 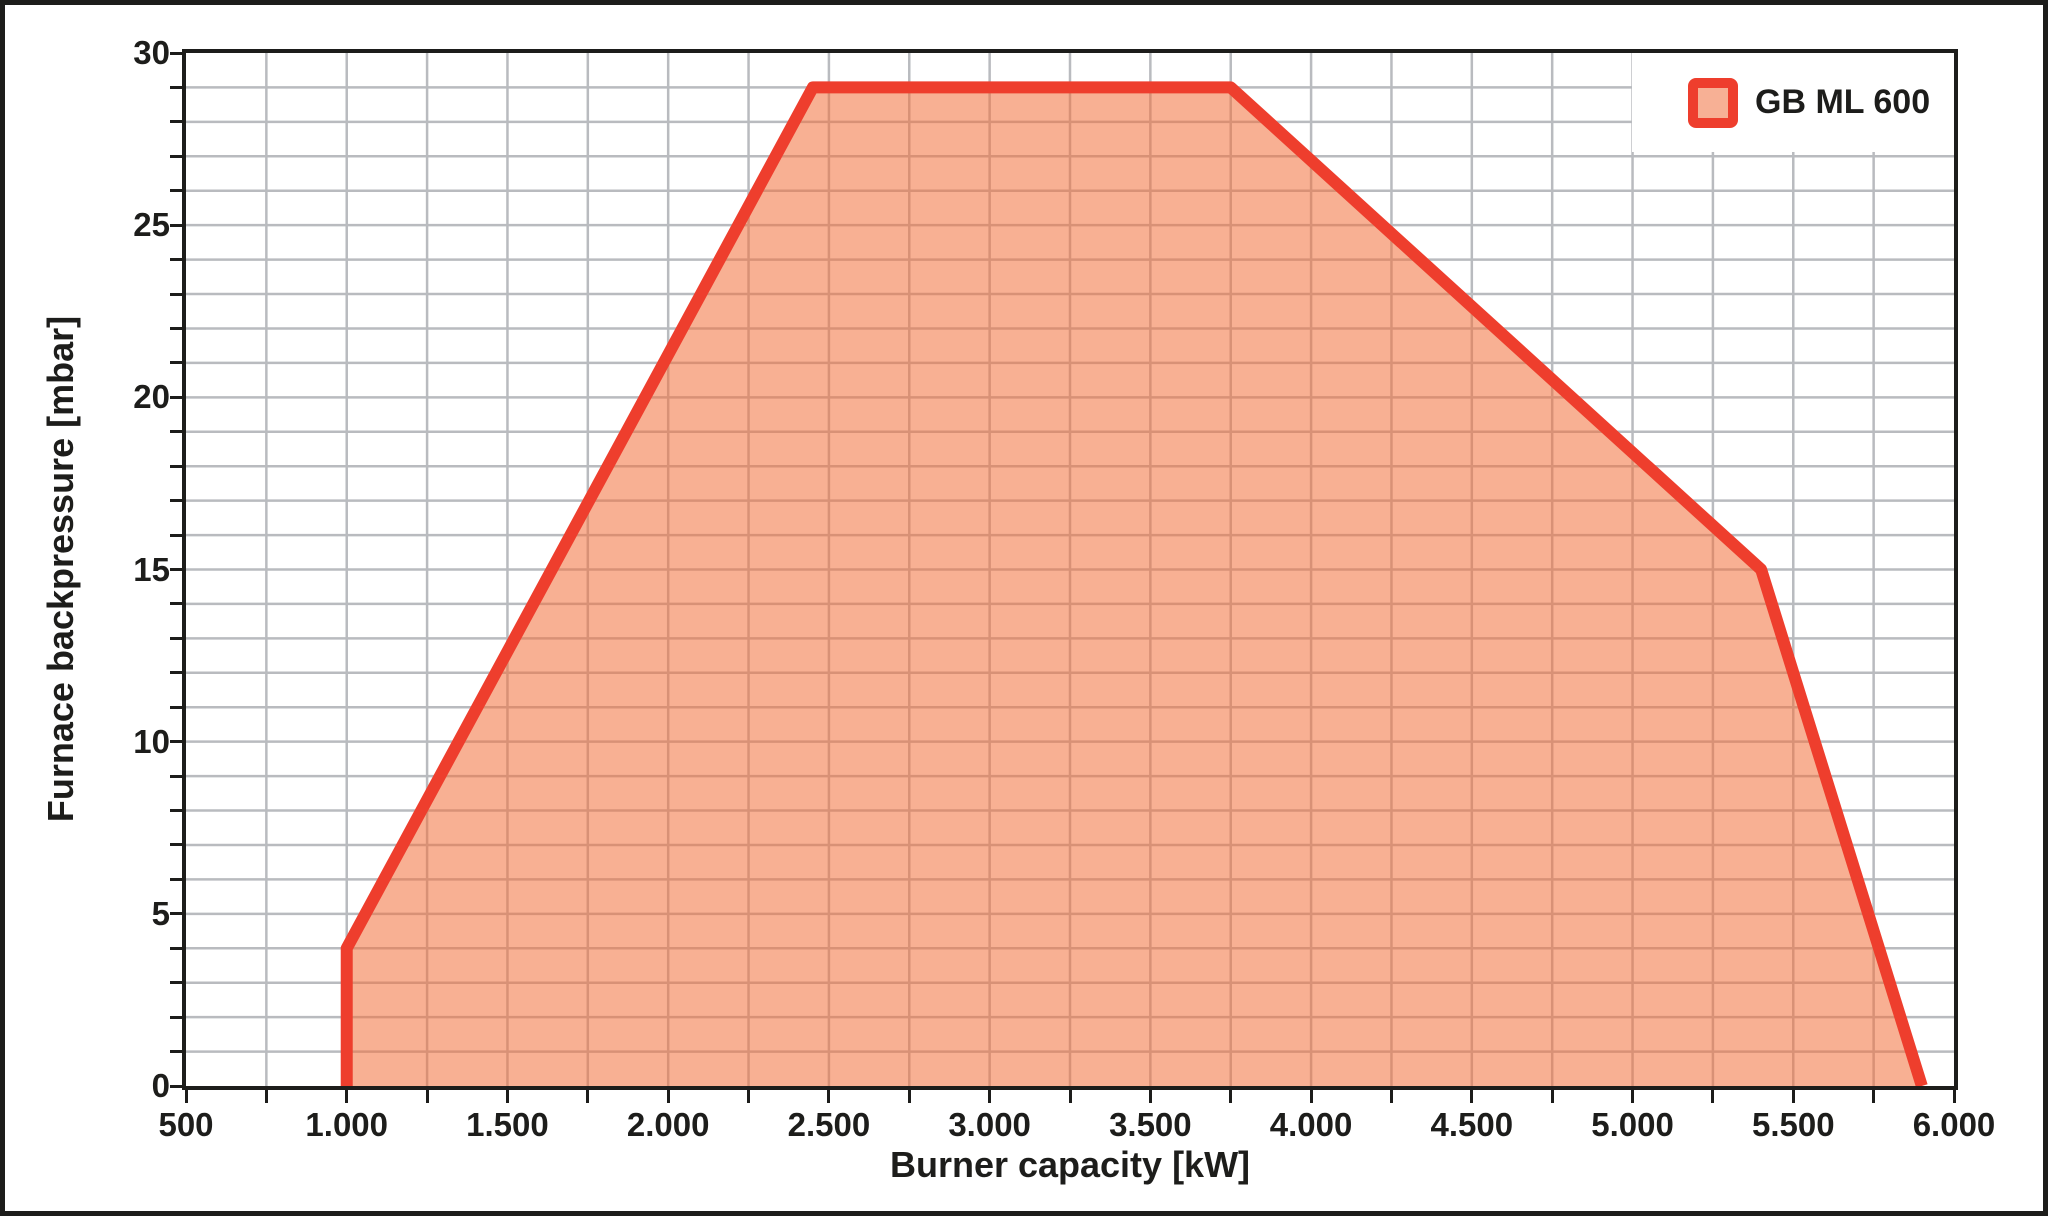 I want to click on x-tick-label: 5.000, so click(x=1632, y=1124).